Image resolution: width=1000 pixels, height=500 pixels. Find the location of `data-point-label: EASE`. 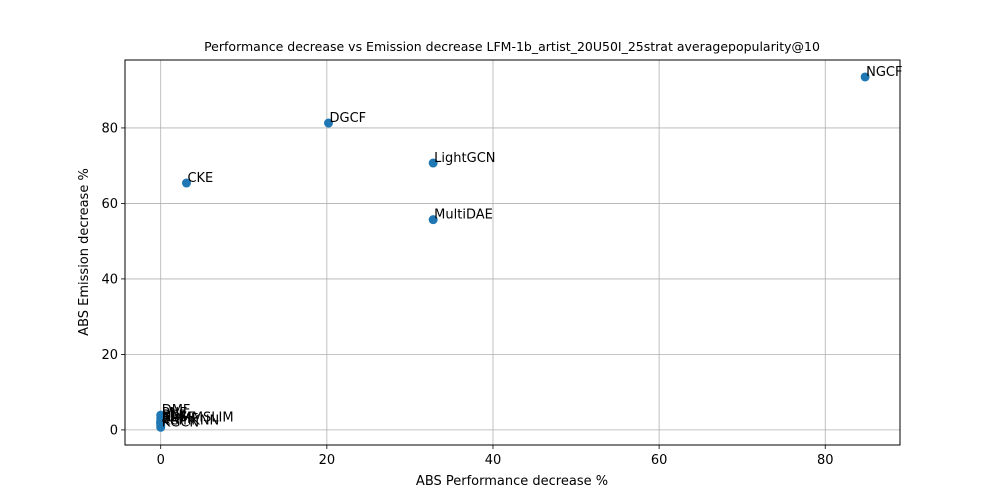

data-point-label: EASE is located at coordinates (179, 417).